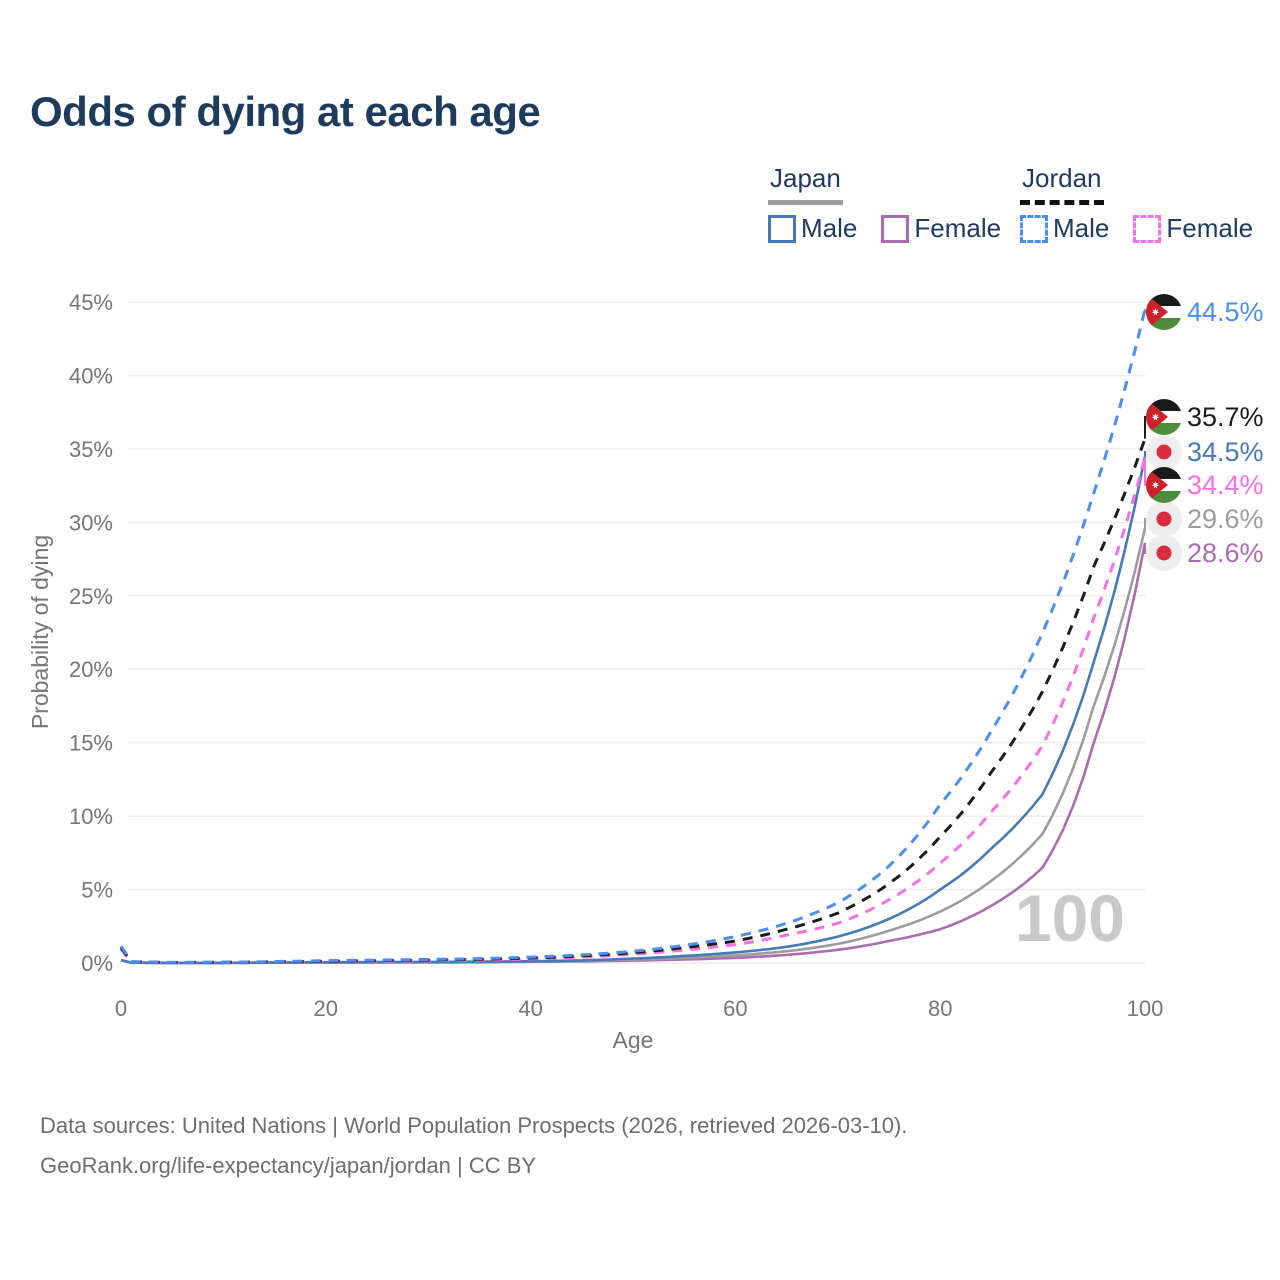 The width and height of the screenshot is (1280, 1280). Describe the element at coordinates (633, 1040) in the screenshot. I see `x-axis-title: Age` at that location.